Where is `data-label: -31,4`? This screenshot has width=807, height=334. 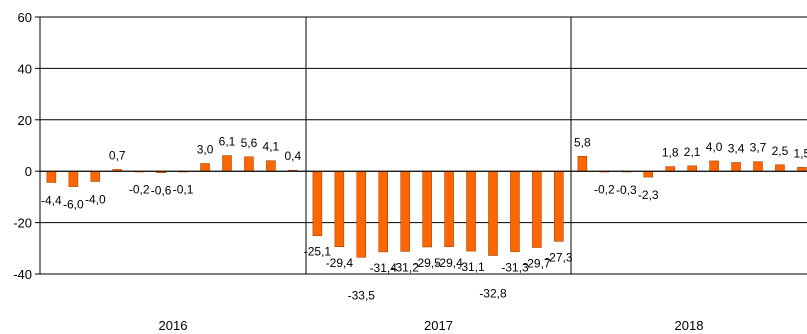 data-label: -31,4 is located at coordinates (384, 268).